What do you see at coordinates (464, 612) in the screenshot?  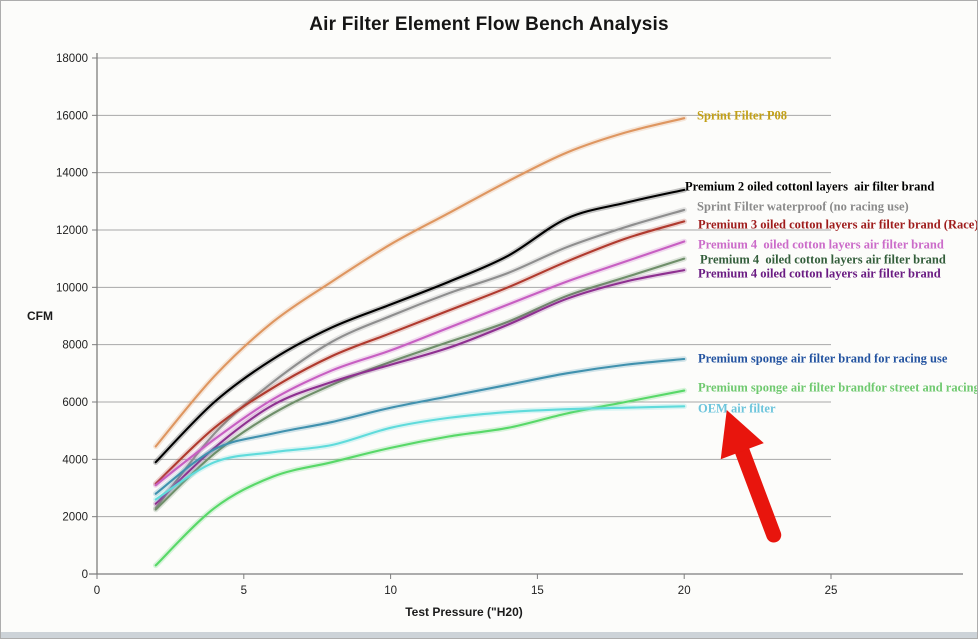 I see `x-axis-title: Test Pressure ("H20)` at bounding box center [464, 612].